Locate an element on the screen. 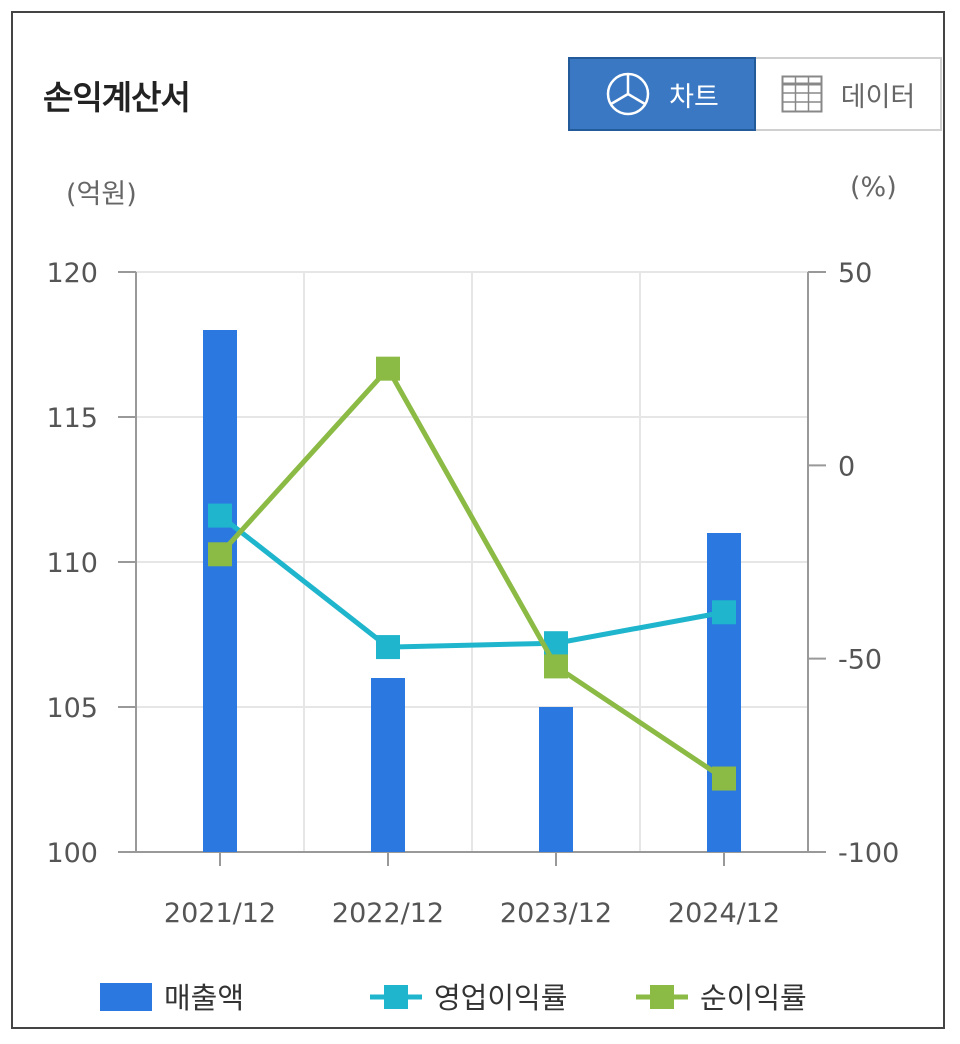  page-title: 손익계산서 is located at coordinates (117, 97).